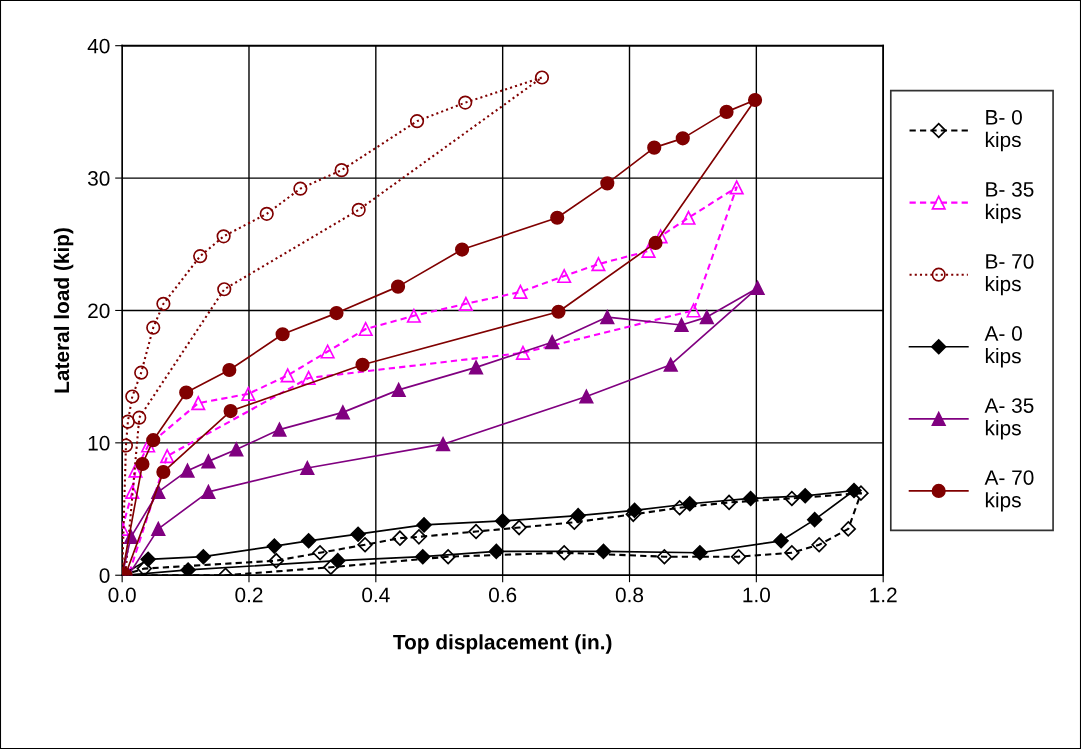 The width and height of the screenshot is (1081, 749). What do you see at coordinates (502, 644) in the screenshot?
I see `x-axis-title: Top displacement (in.)` at bounding box center [502, 644].